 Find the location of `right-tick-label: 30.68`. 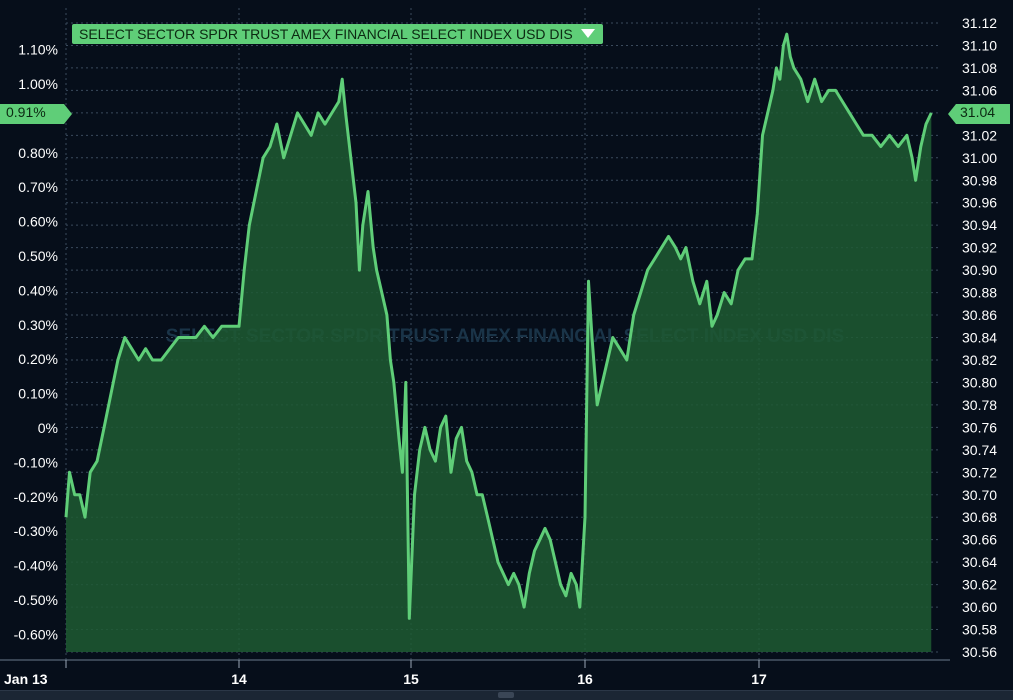

right-tick-label: 30.68 is located at coordinates (979, 517).